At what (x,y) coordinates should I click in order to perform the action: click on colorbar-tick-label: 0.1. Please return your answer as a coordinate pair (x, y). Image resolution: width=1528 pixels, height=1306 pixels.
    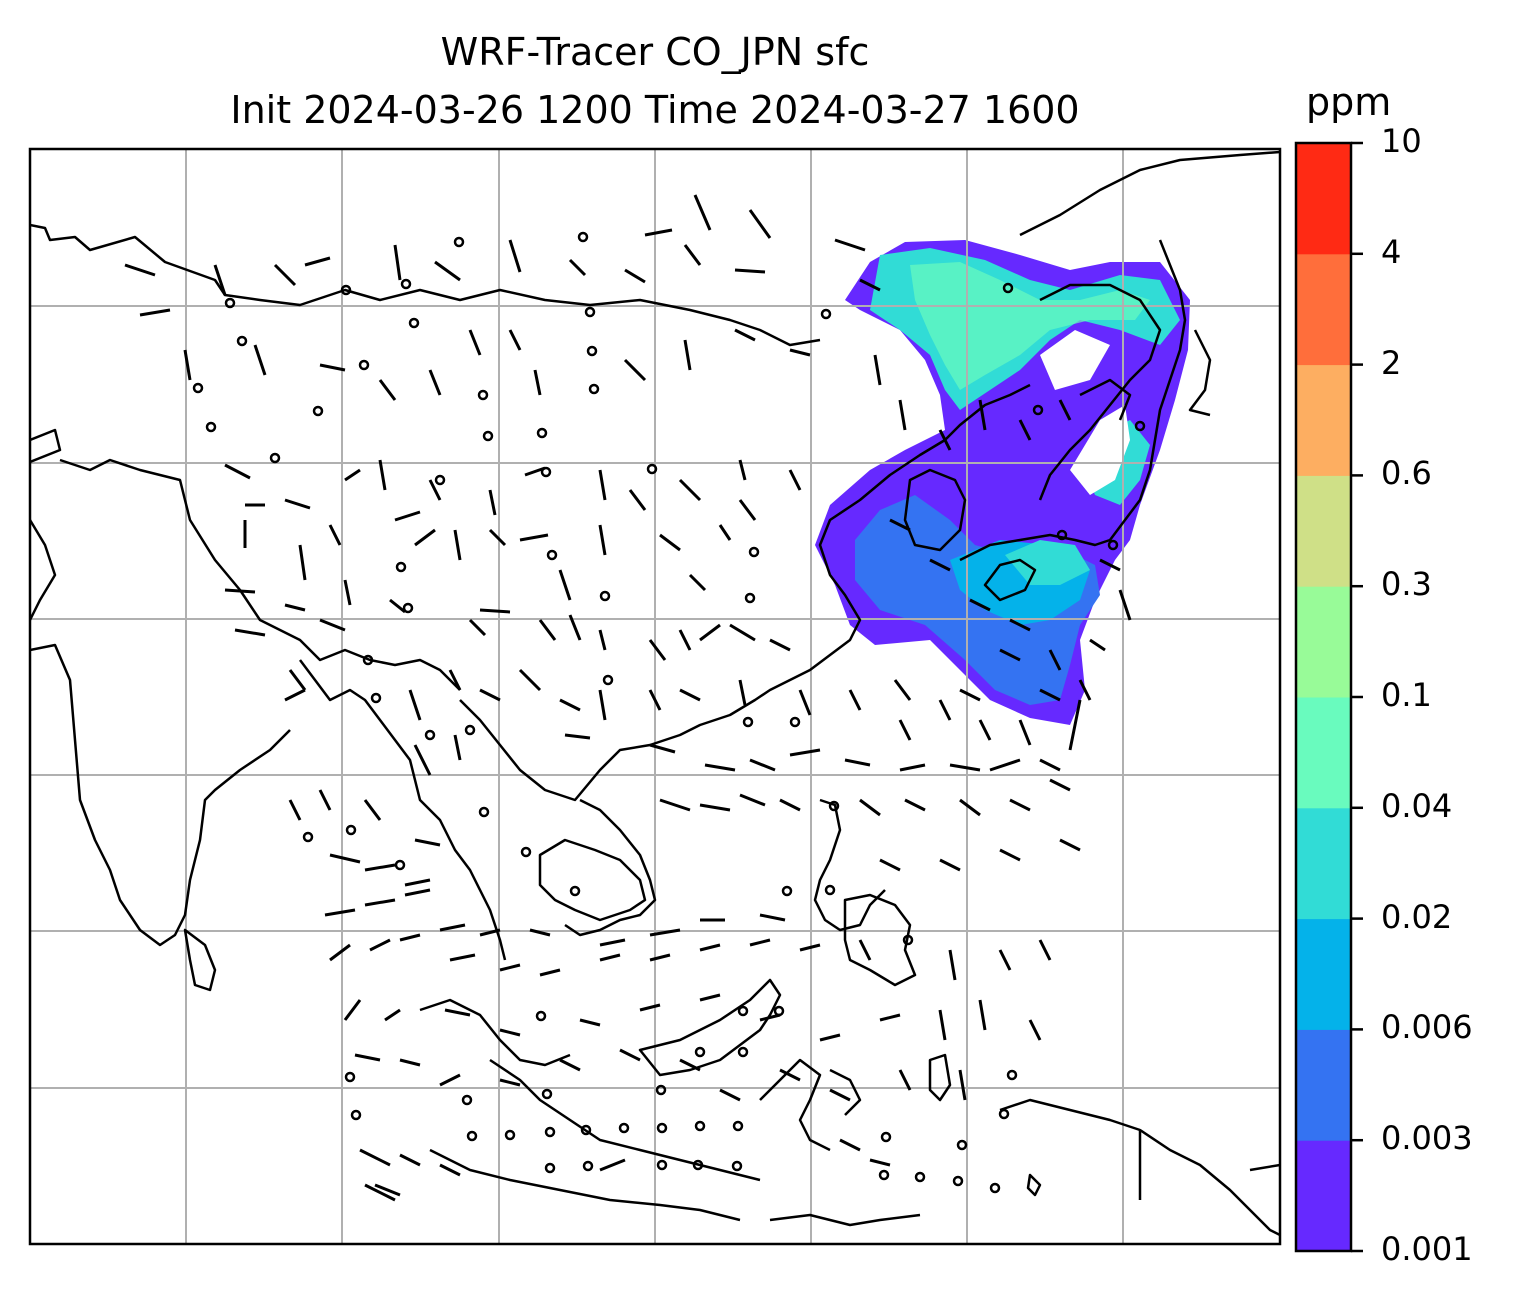
    Looking at the image, I should click on (1406, 695).